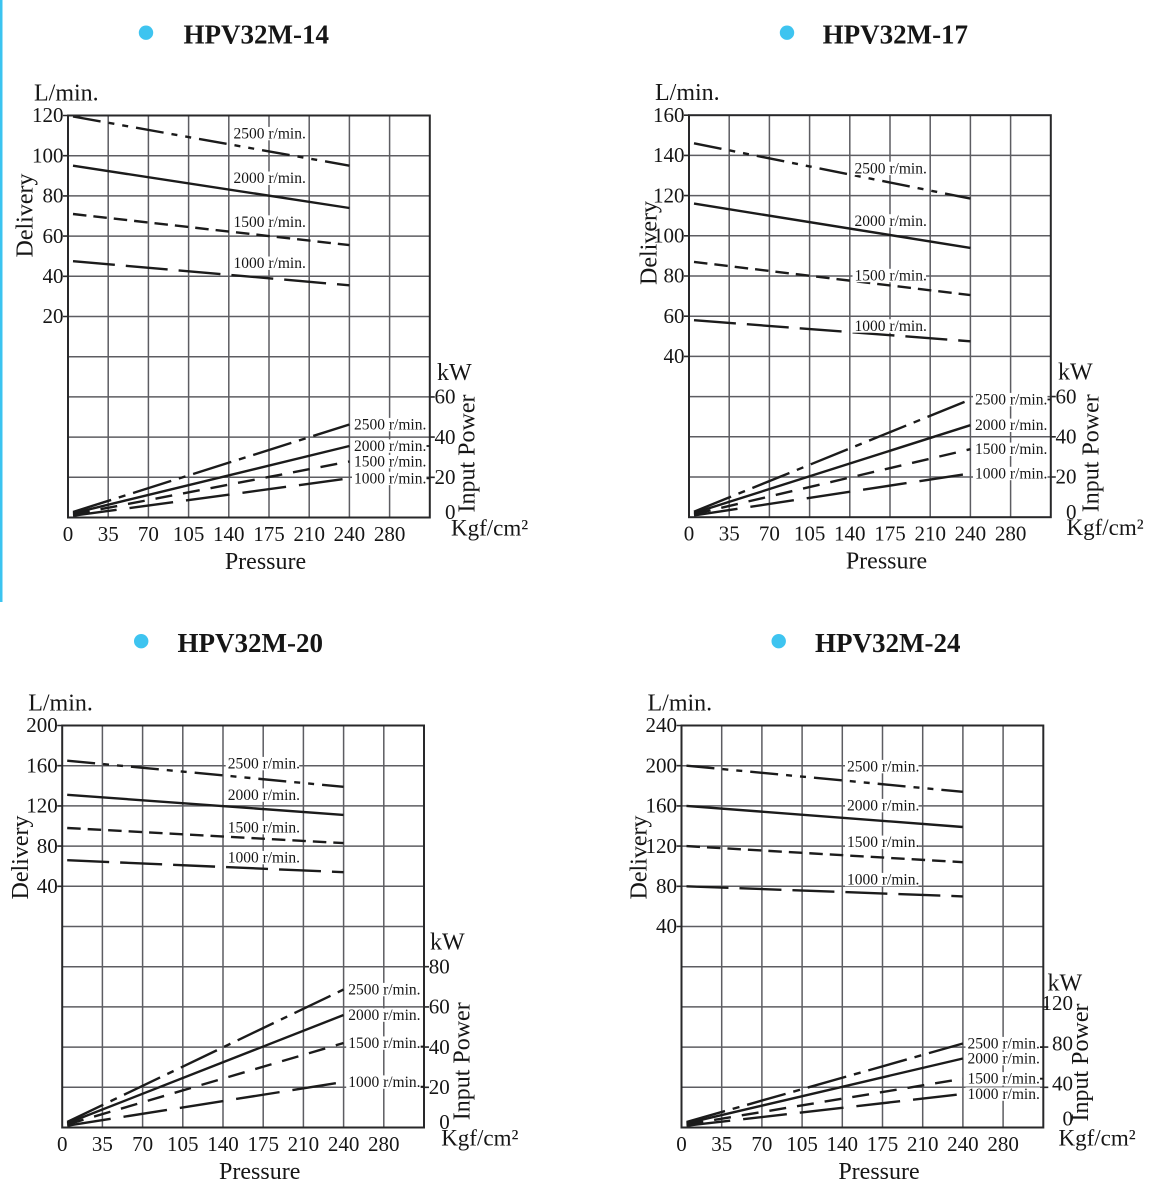  What do you see at coordinates (887, 643) in the screenshot?
I see `svg-text: HPV32M-24` at bounding box center [887, 643].